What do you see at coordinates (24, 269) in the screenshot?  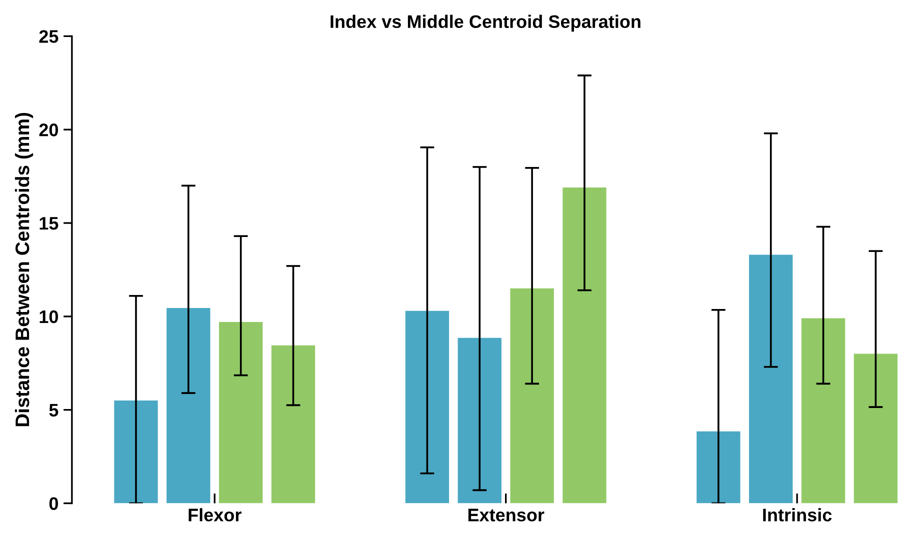 I see `y-axis-title: Distance Between Centroids (mm)` at bounding box center [24, 269].